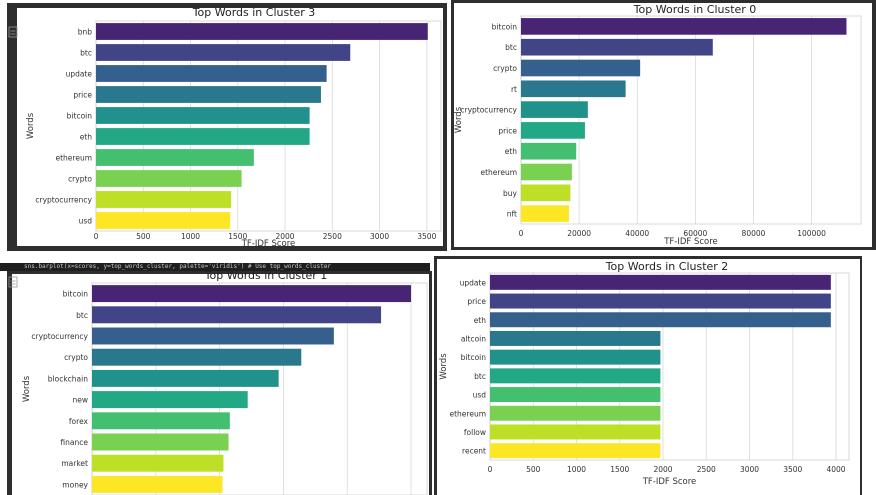  I want to click on output-toggle-icon, so click(13, 32).